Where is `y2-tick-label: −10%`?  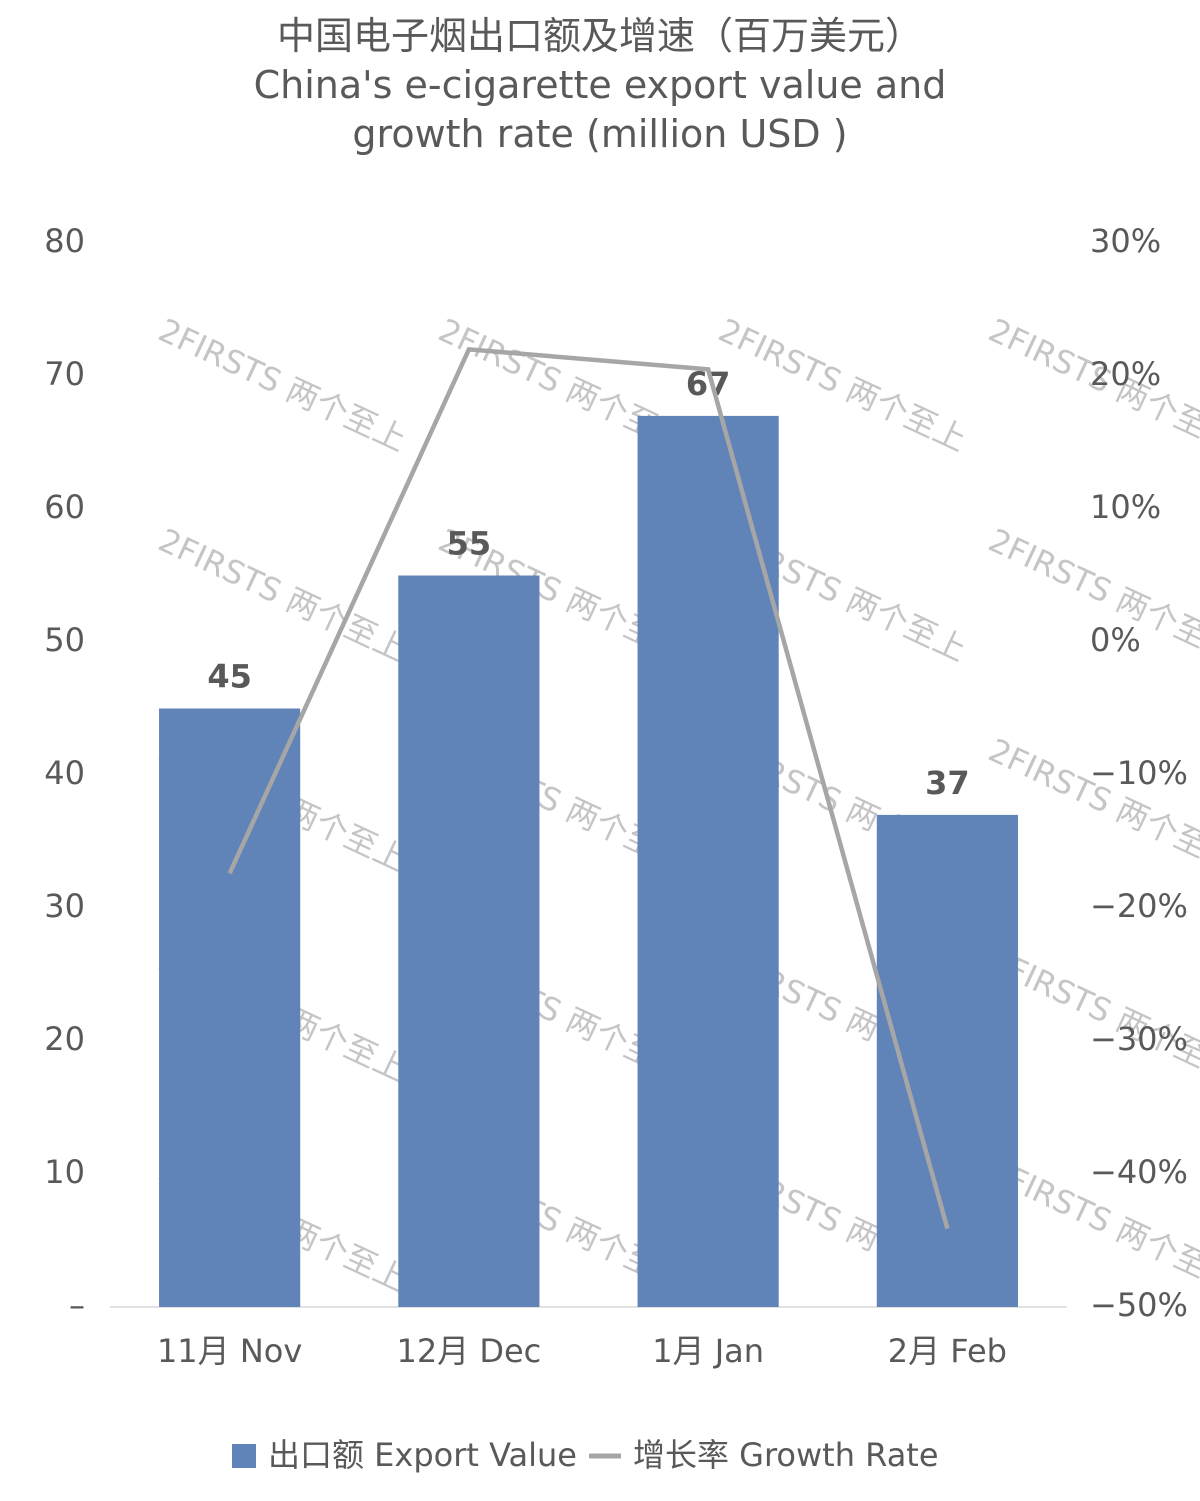 y2-tick-label: −10% is located at coordinates (1139, 773).